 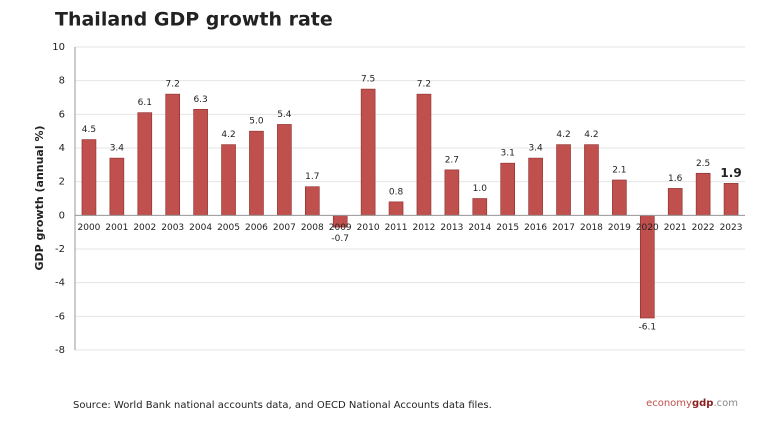 What do you see at coordinates (60, 283) in the screenshot?
I see `y-tick-label: -4` at bounding box center [60, 283].